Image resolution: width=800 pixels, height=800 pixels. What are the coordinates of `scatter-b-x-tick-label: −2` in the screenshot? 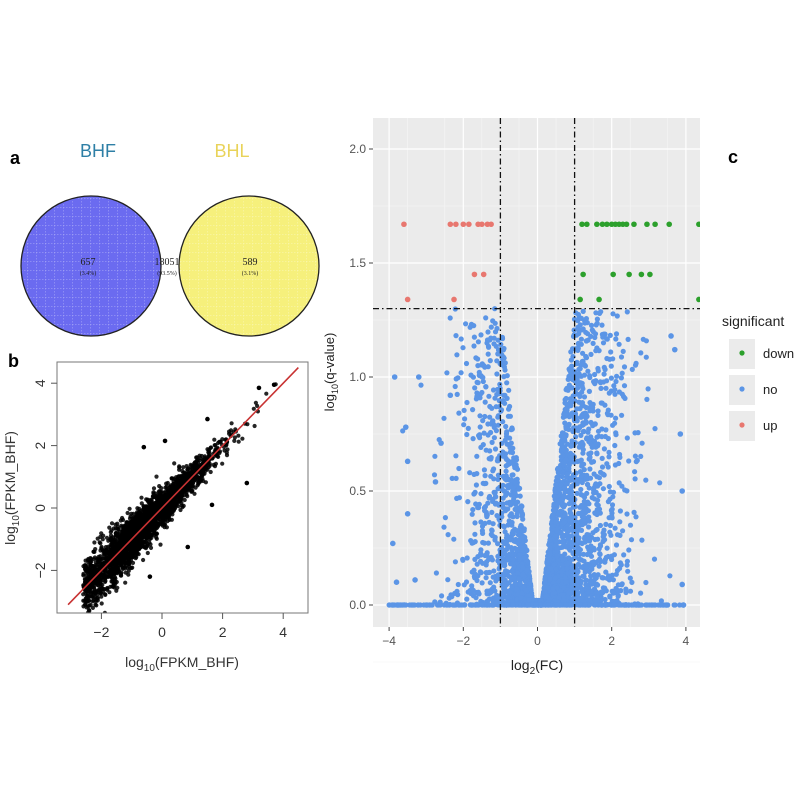 It's located at (101, 632).